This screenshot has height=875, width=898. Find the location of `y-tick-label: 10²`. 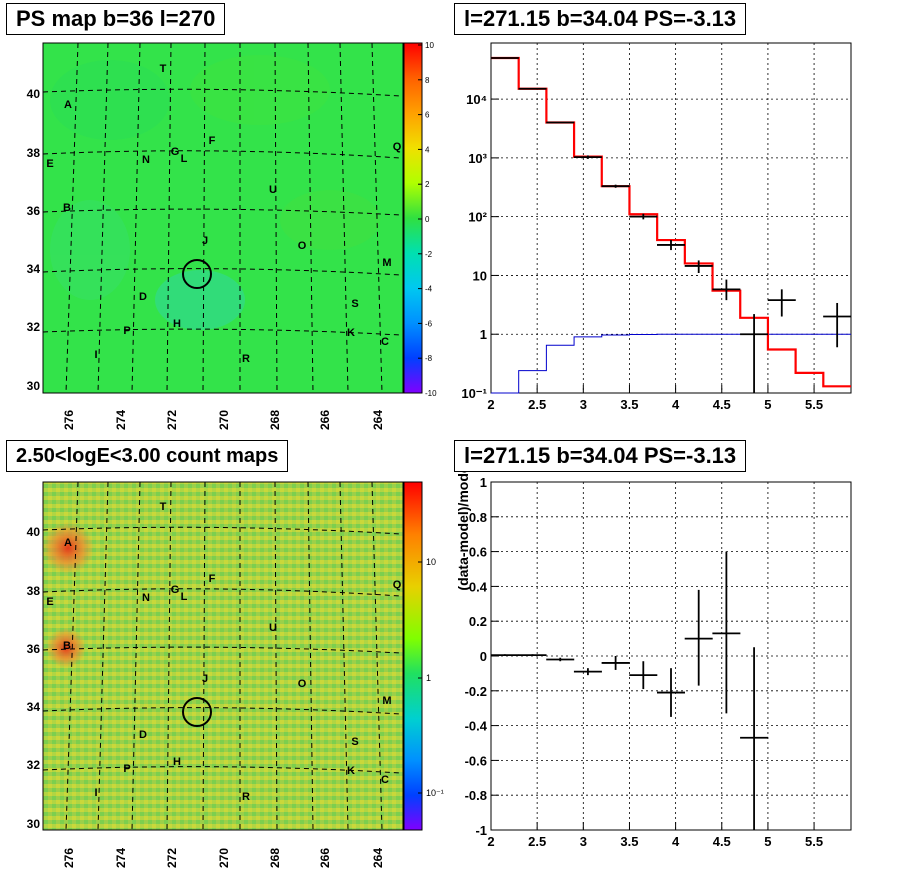

y-tick-label: 10² is located at coordinates (477, 217).